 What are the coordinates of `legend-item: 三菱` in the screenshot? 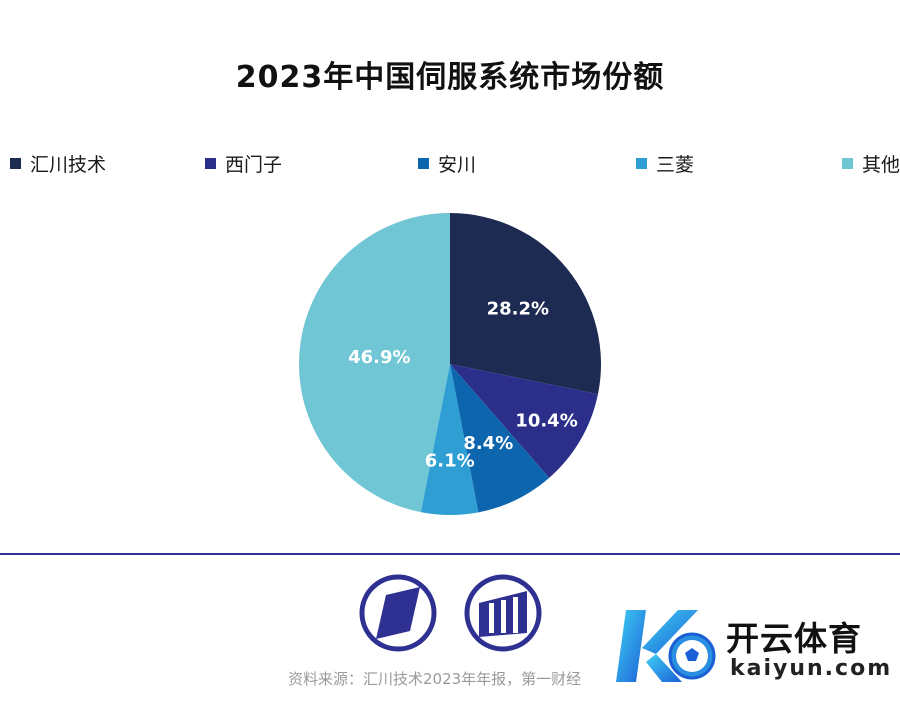 It's located at (665, 163).